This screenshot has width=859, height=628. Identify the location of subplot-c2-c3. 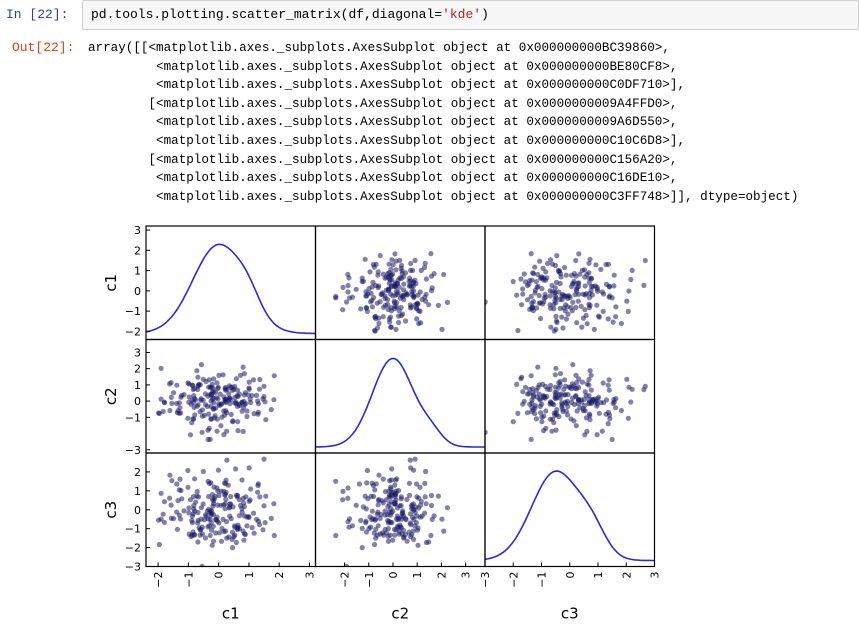
(570, 396).